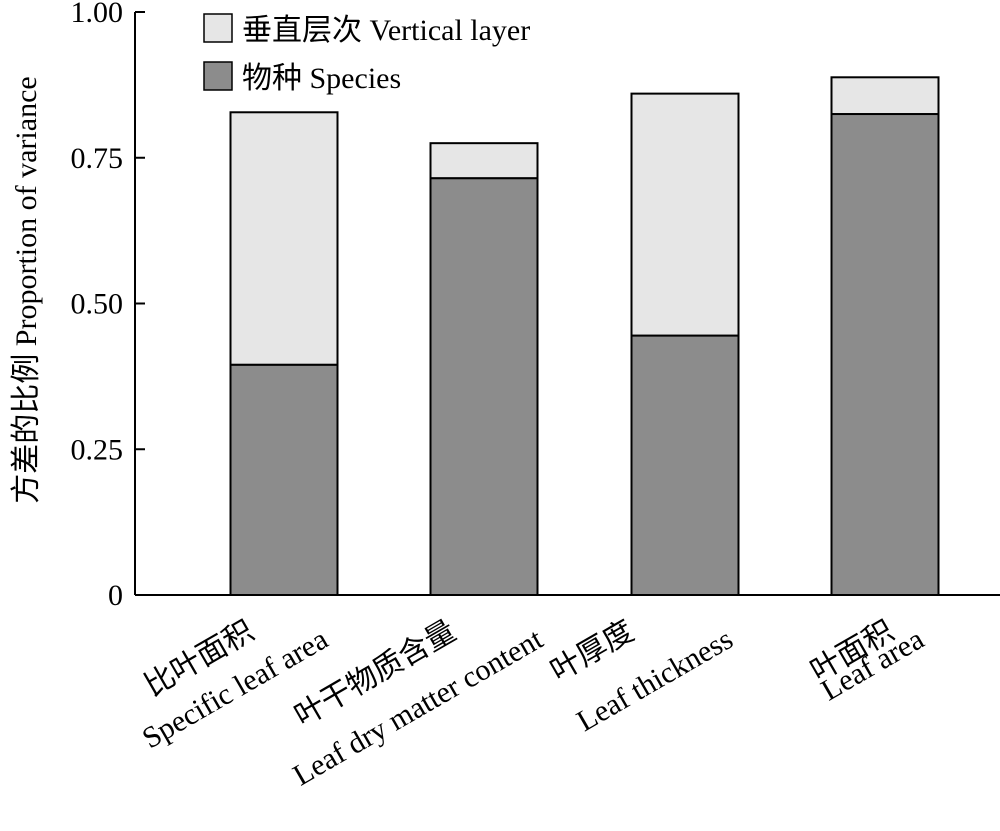 The height and width of the screenshot is (831, 1000). I want to click on legend-label-species: 物种 Species, so click(321, 78).